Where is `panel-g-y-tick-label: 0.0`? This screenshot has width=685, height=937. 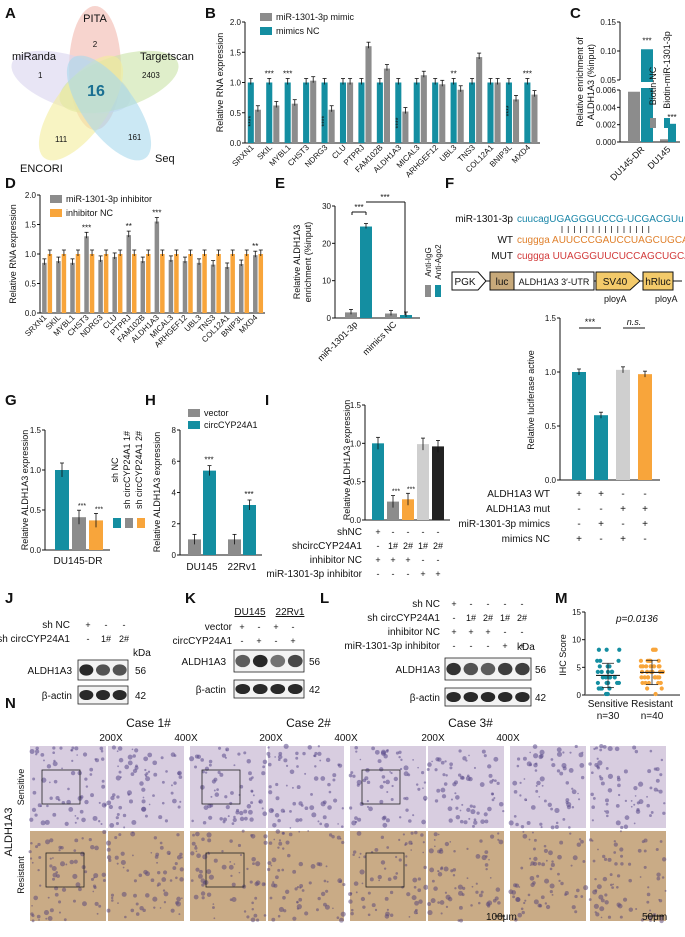 panel-g-y-tick-label: 0.0 is located at coordinates (36, 550).